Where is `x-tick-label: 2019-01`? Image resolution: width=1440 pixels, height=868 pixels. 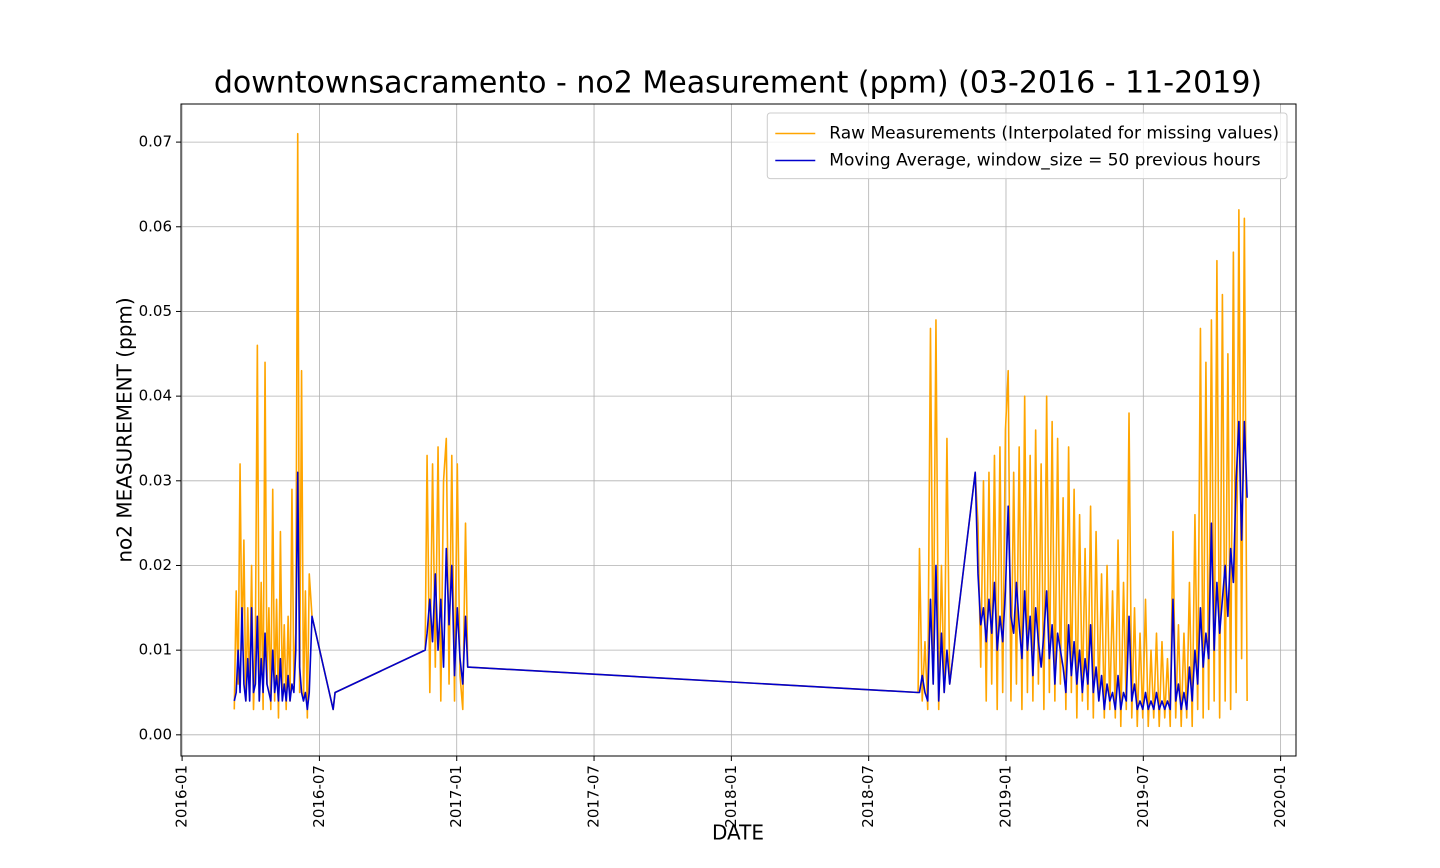
x-tick-label: 2019-01 is located at coordinates (1005, 796).